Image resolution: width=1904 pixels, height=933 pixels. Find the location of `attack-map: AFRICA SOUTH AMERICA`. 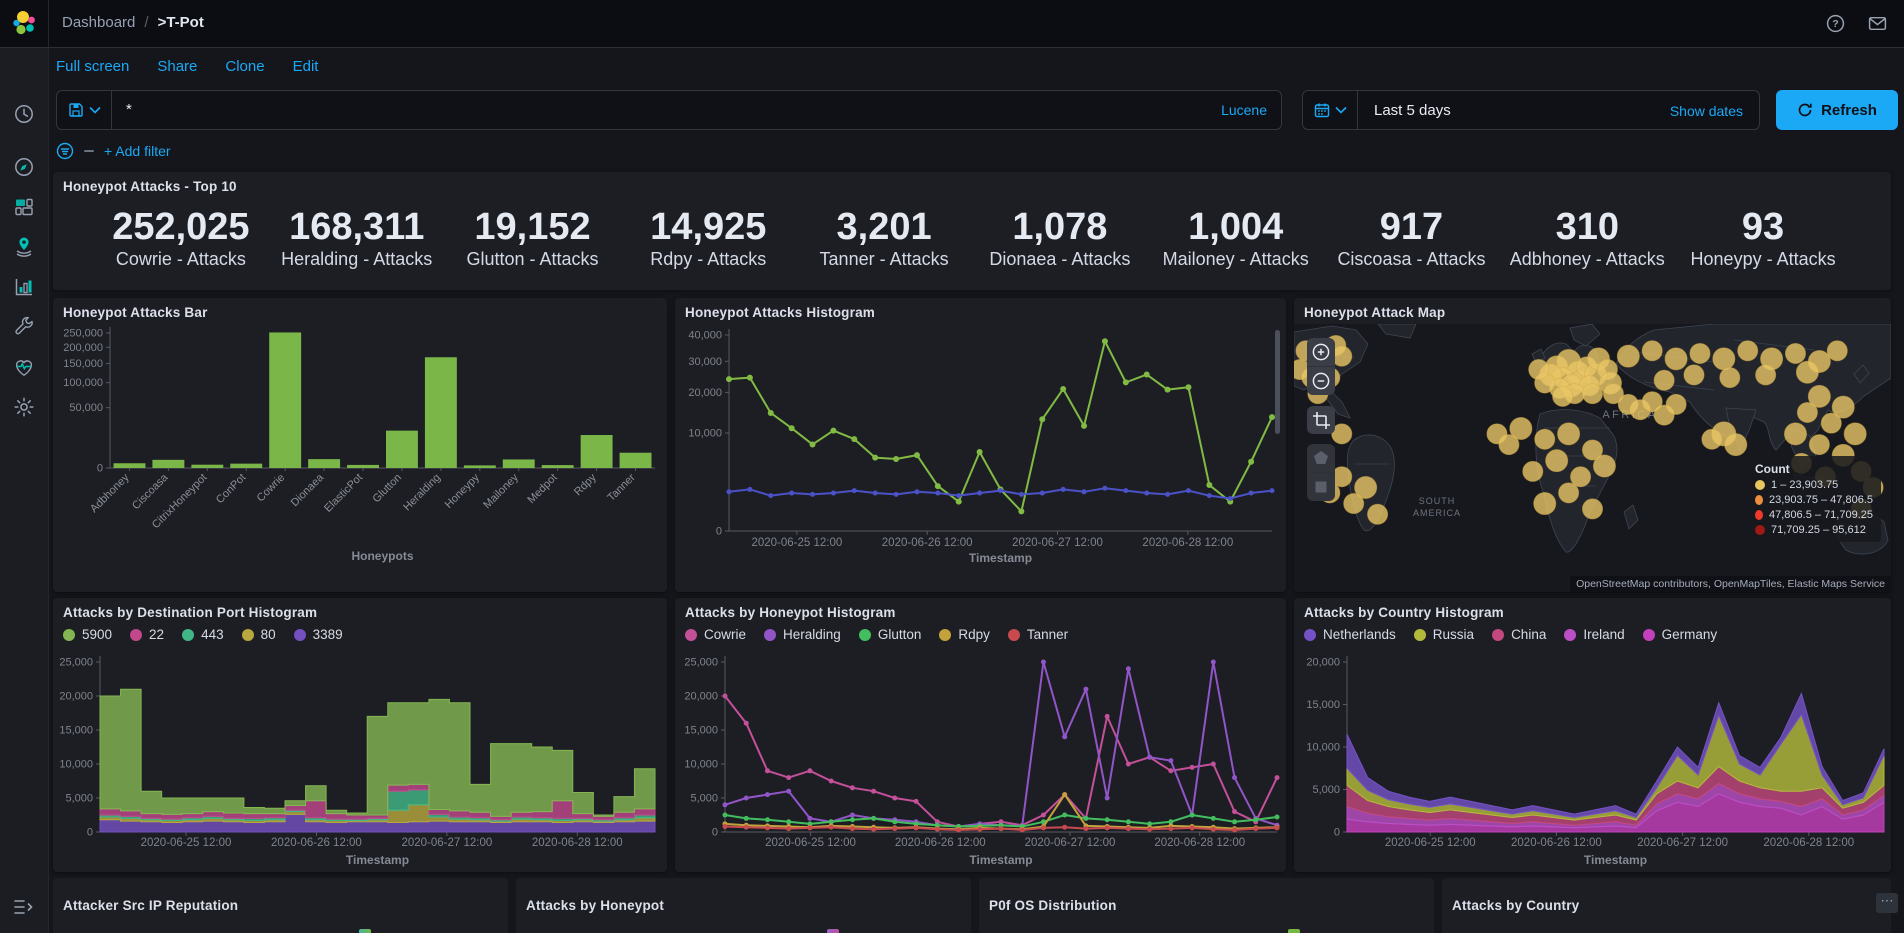

attack-map: AFRICA SOUTH AMERICA is located at coordinates (1592, 458).